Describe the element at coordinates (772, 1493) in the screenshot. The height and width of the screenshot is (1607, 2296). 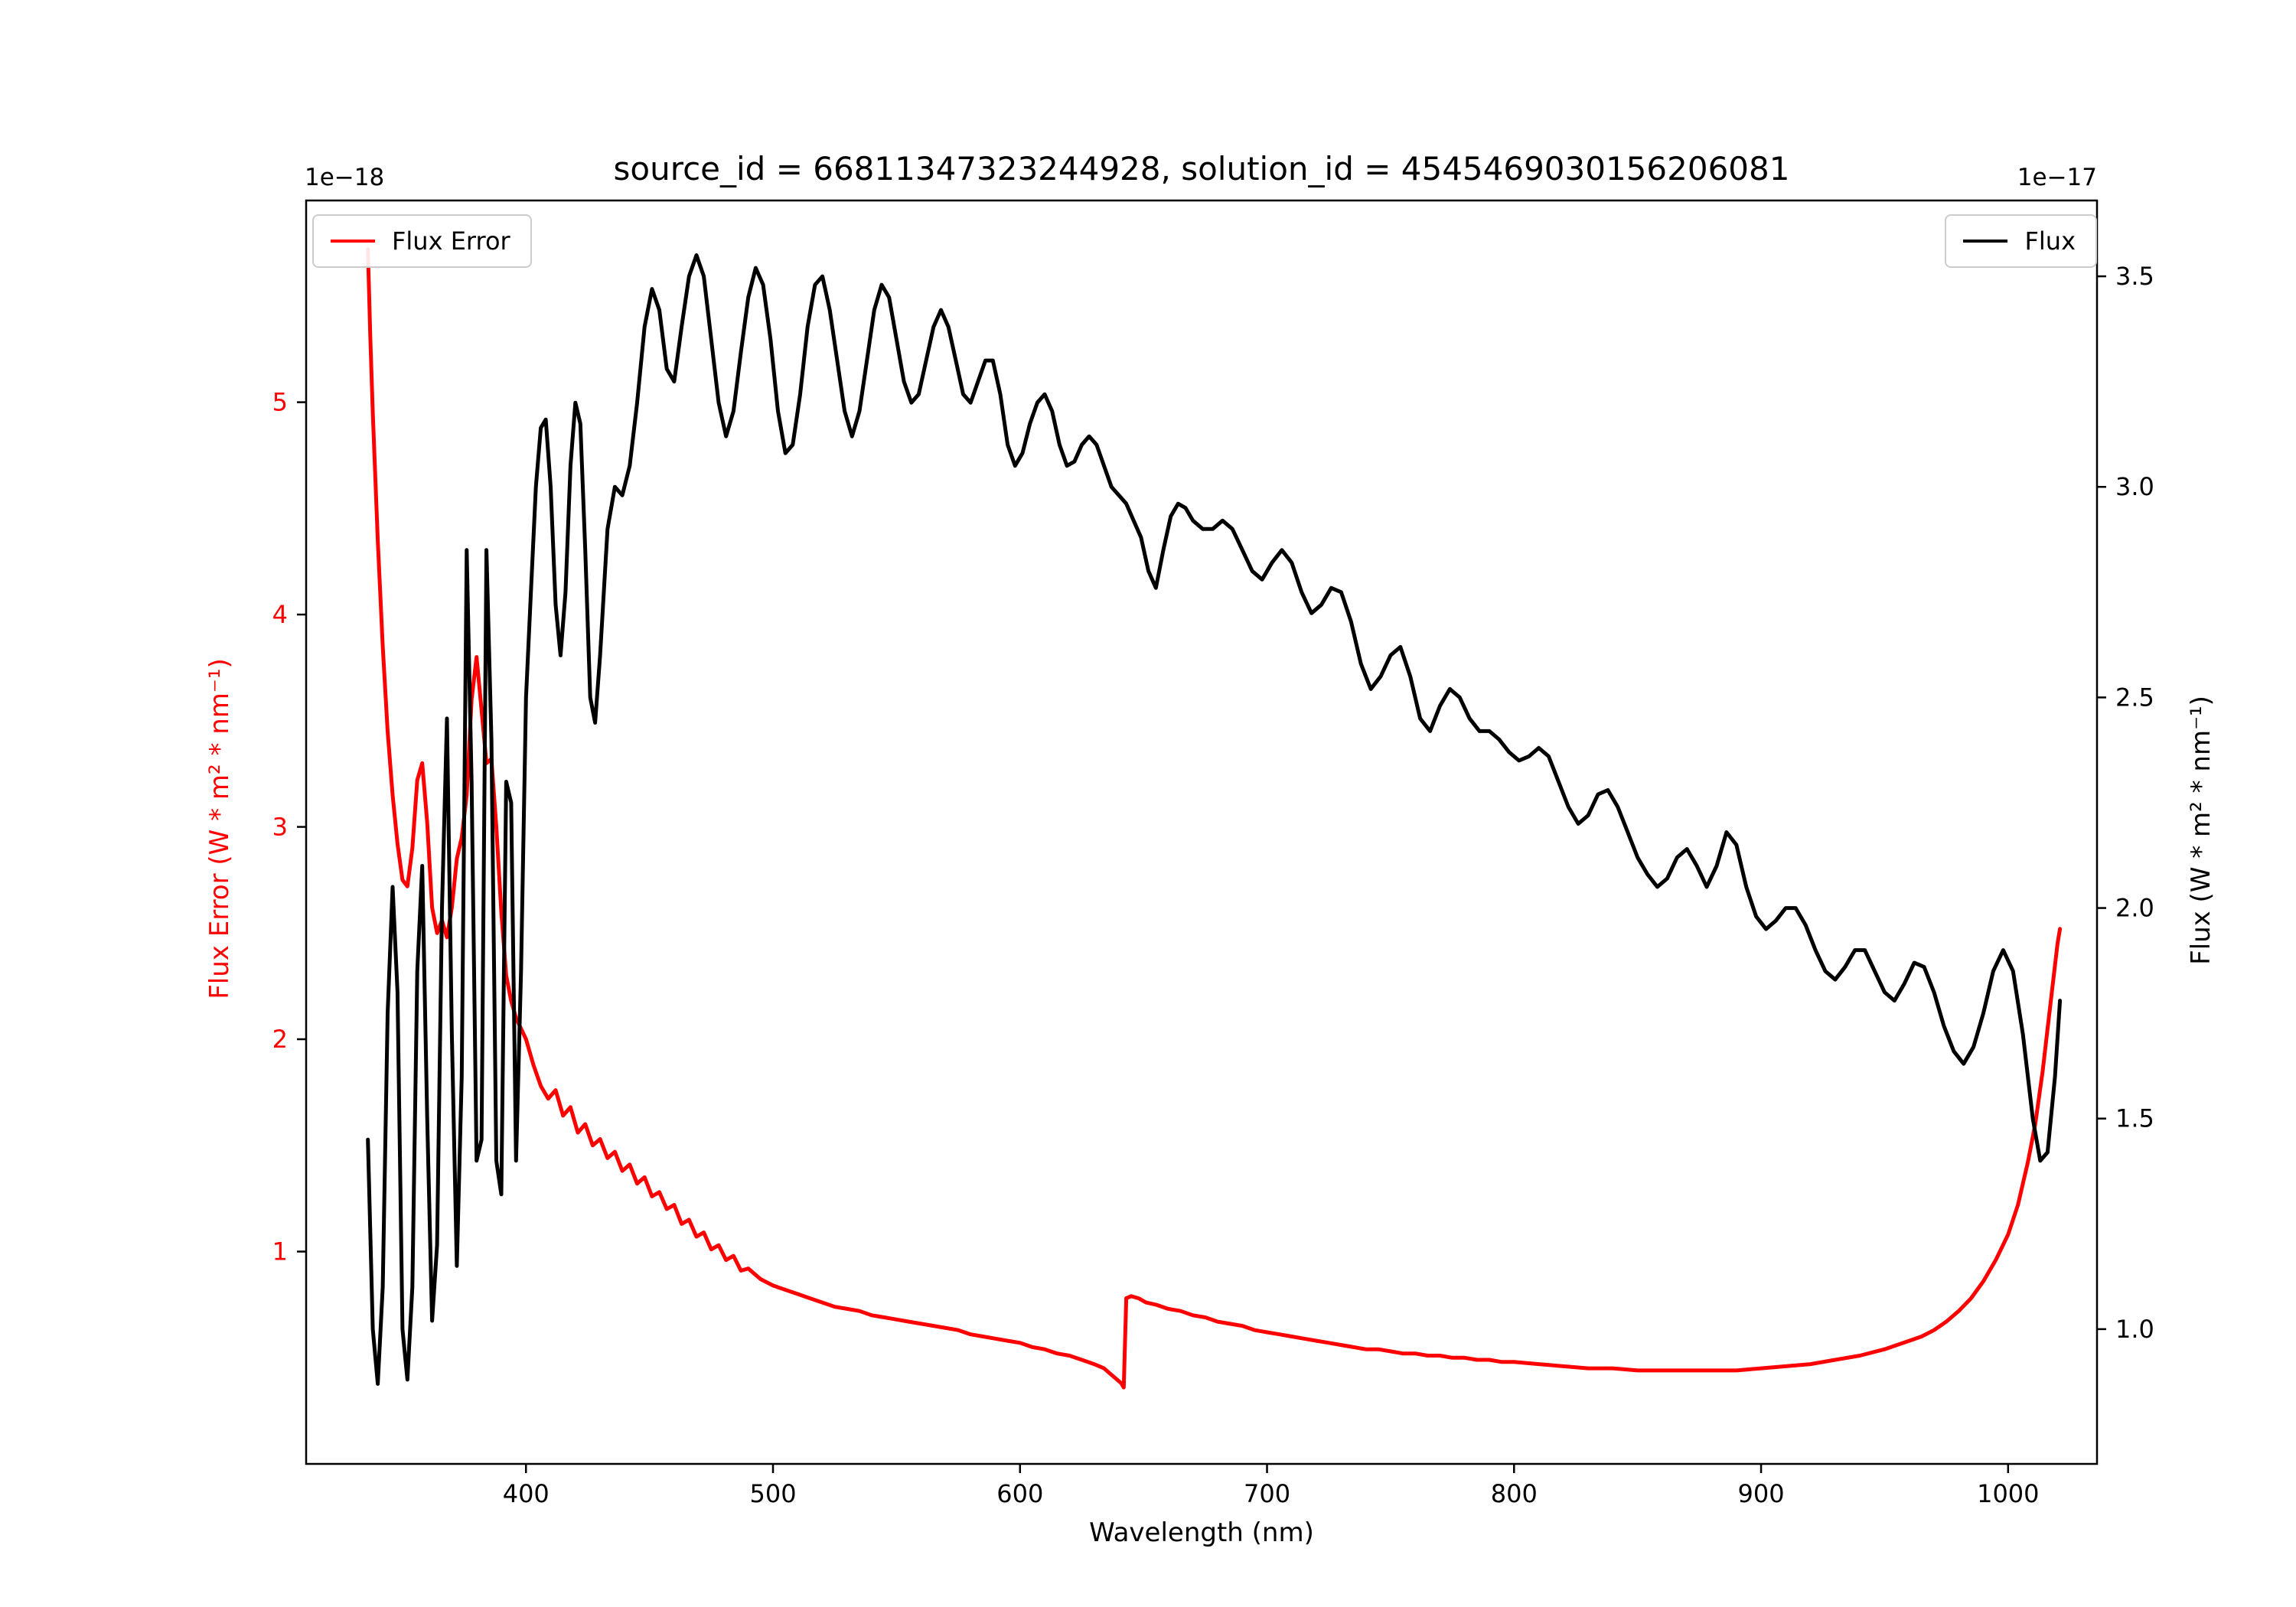
I see `x-tick-label: 500` at that location.